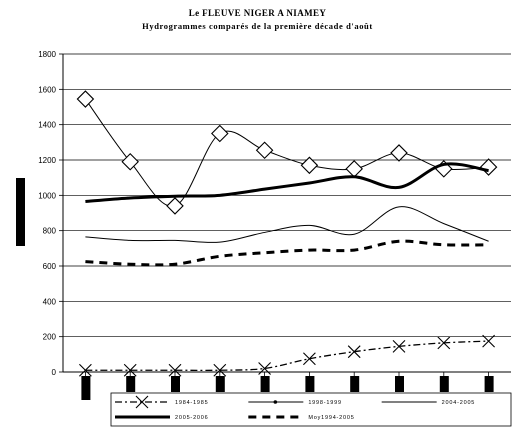  What do you see at coordinates (47, 195) in the screenshot?
I see `y-tick-label: 1000` at bounding box center [47, 195].